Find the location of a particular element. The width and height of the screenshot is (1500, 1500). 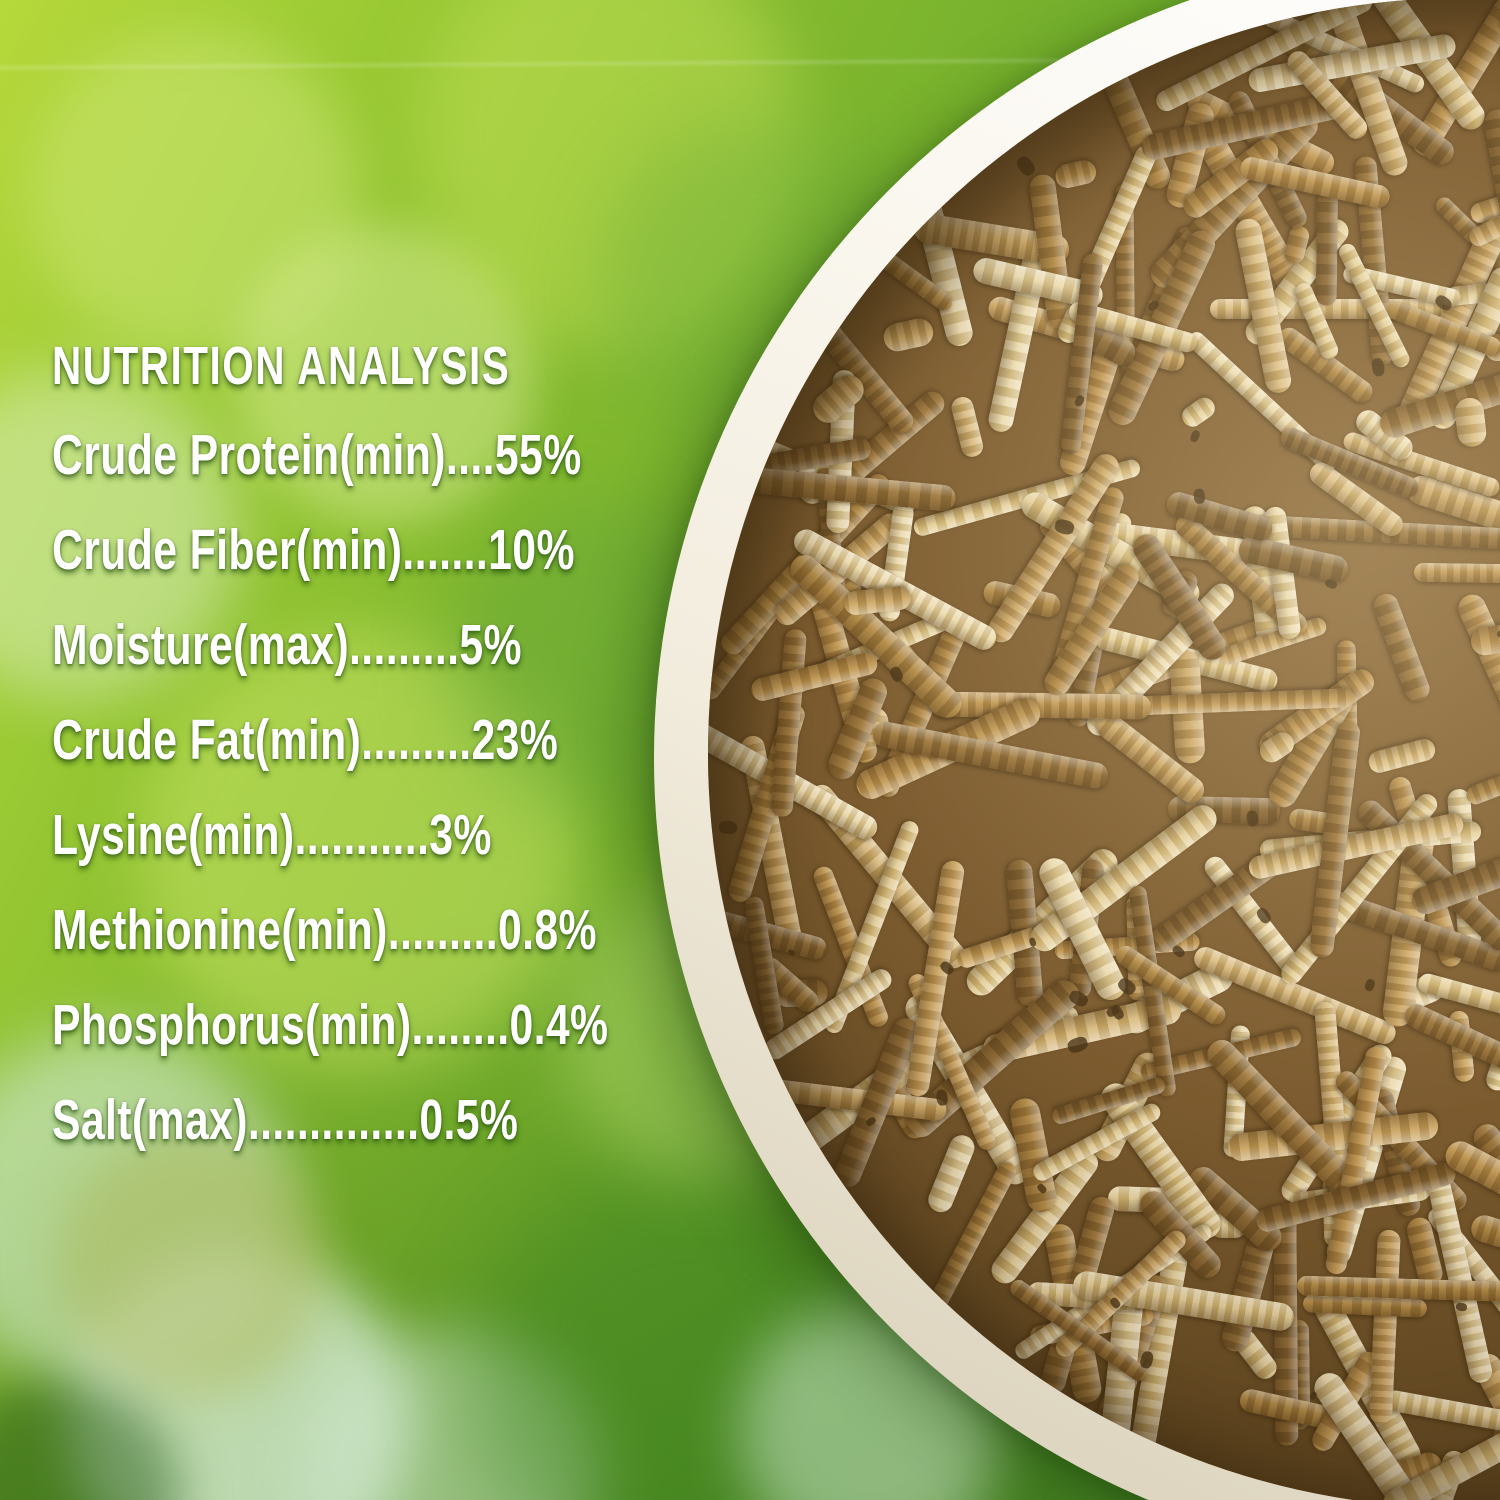

nutrition-row: Phosphorus(min)........0.4% is located at coordinates (423, 1025).